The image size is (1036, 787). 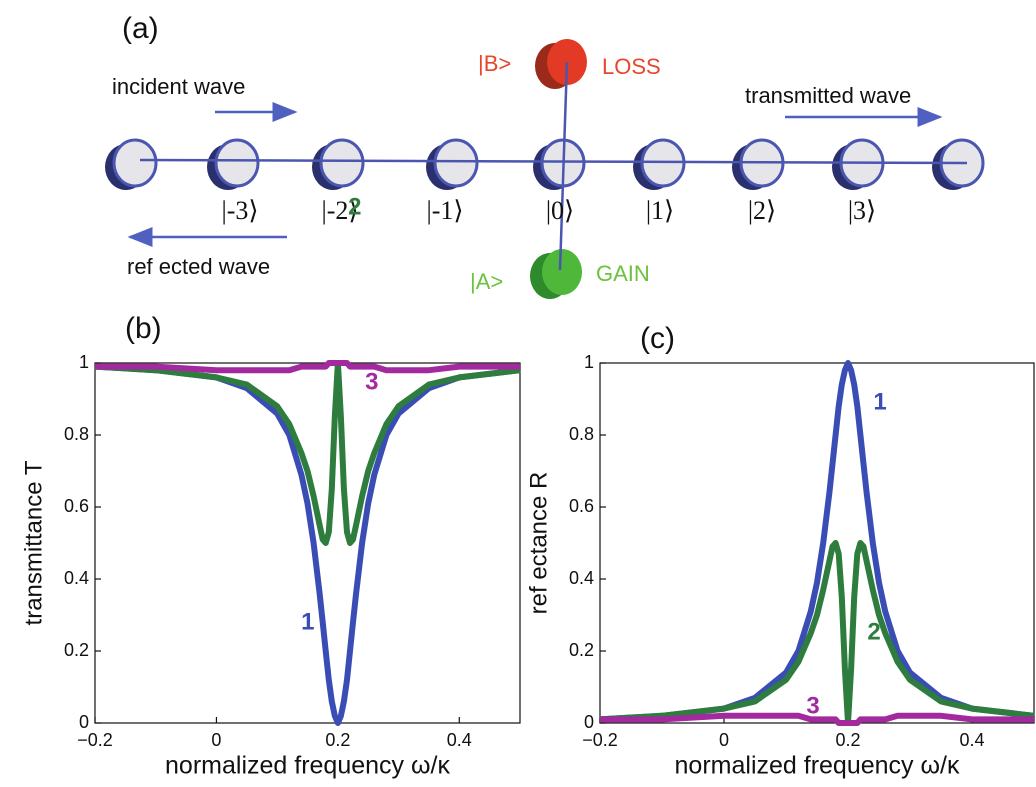 I want to click on state-label: |2⟩, so click(x=762, y=210).